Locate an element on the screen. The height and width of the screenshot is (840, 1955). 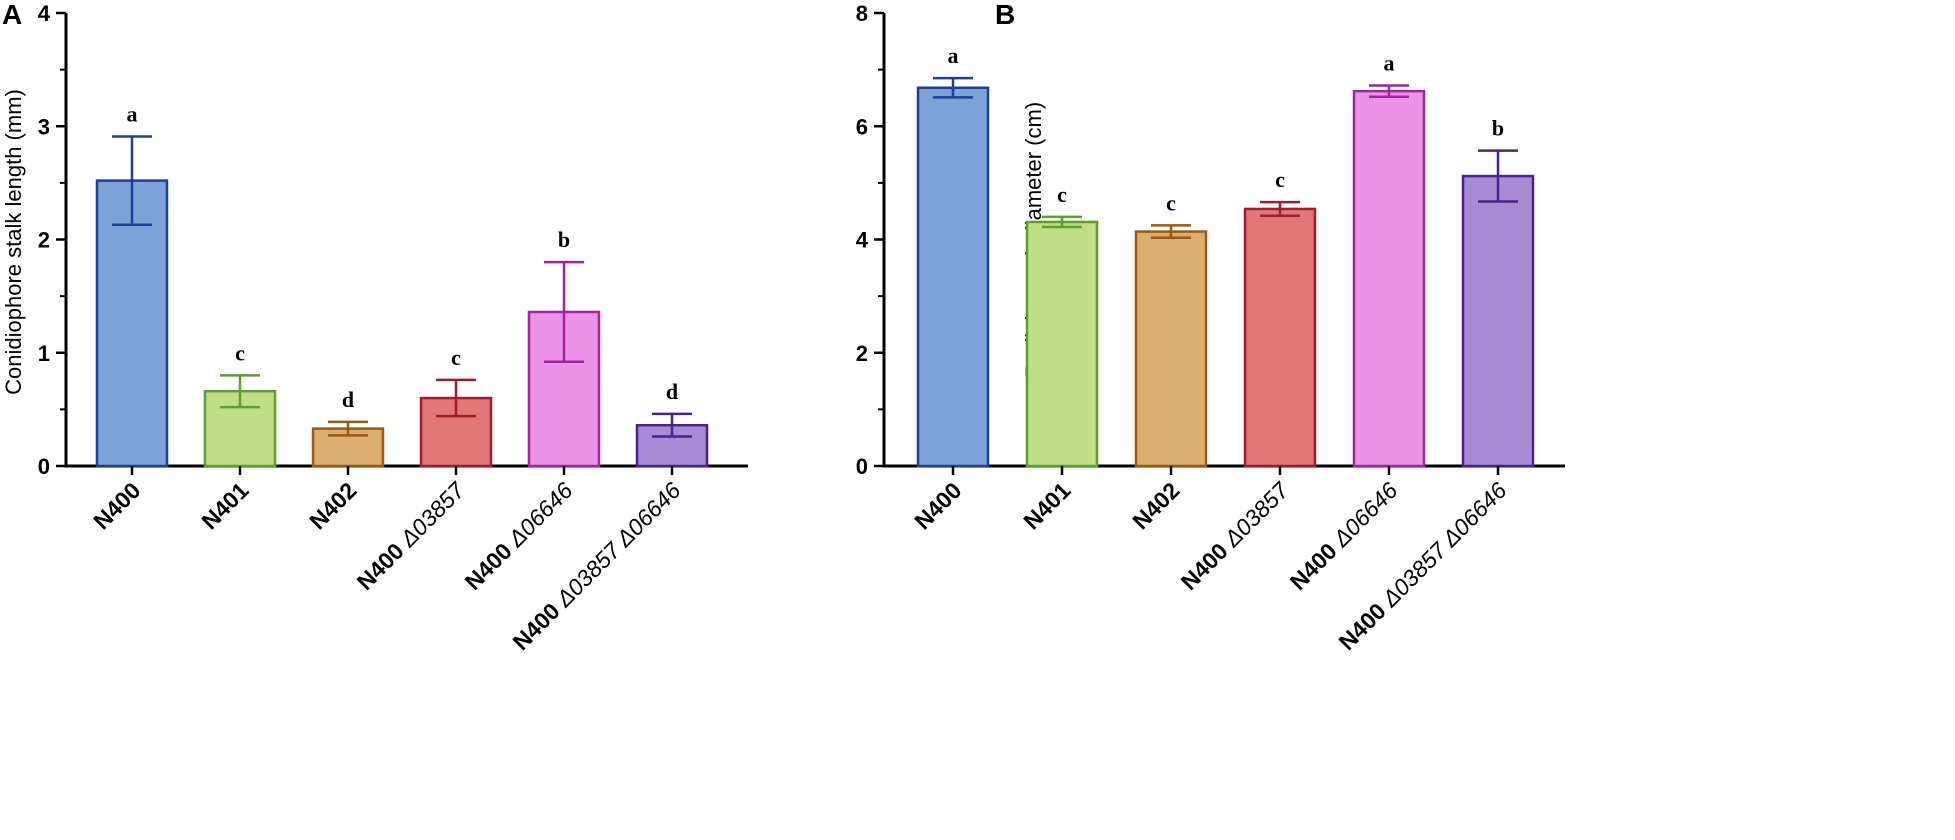
panel-a-significance-label: b is located at coordinates (564, 239).